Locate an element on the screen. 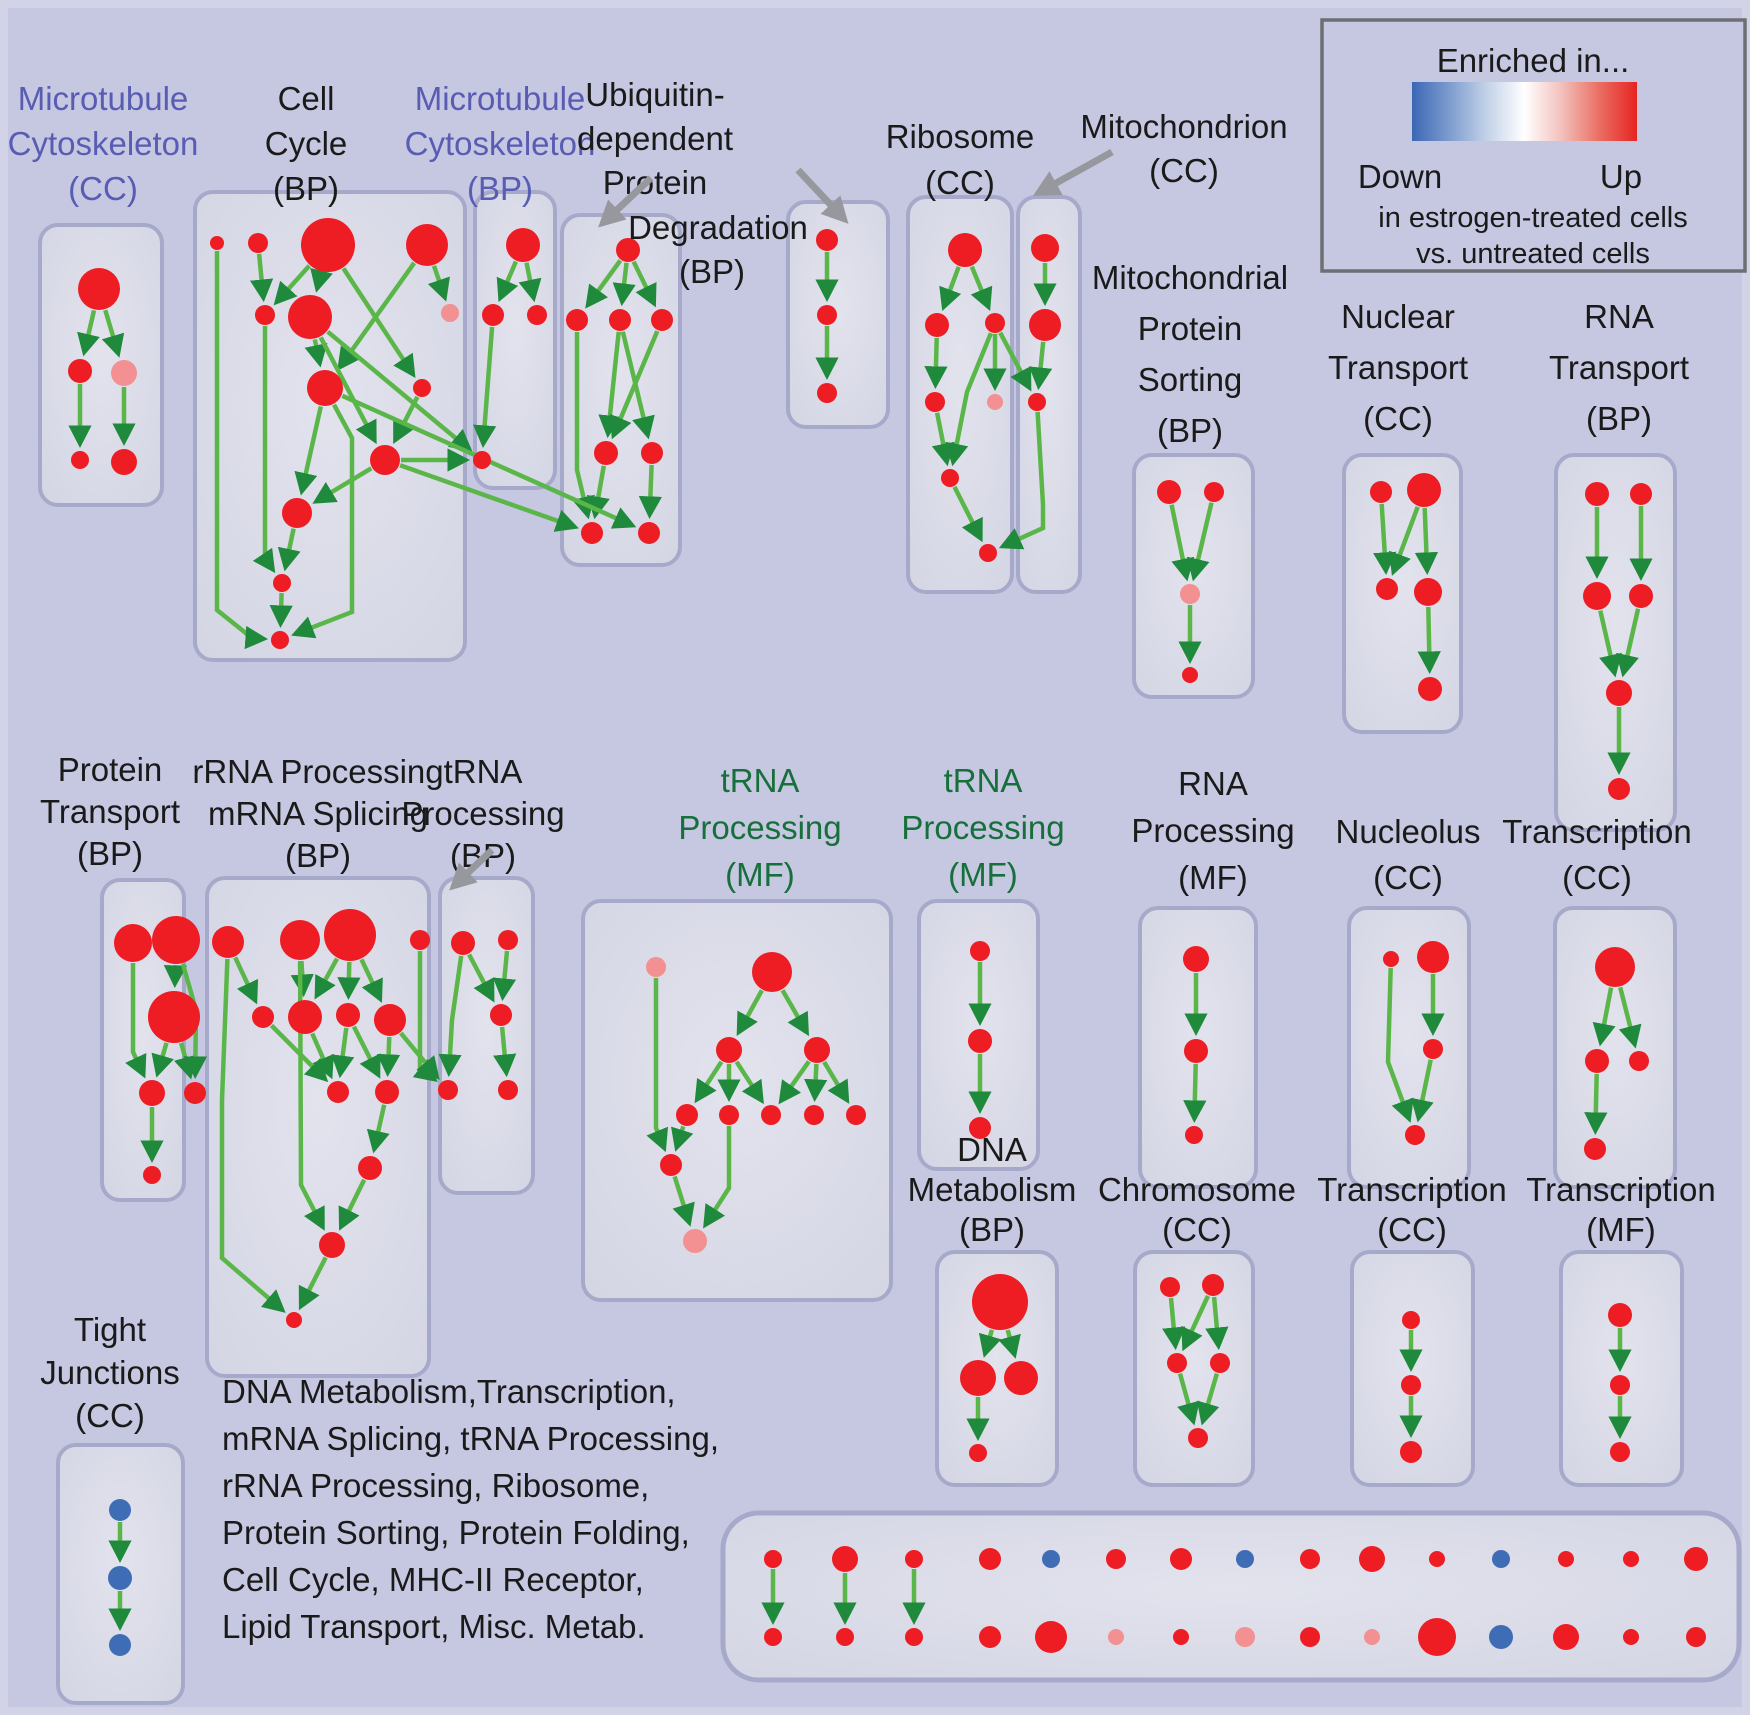 The height and width of the screenshot is (1715, 1750). mt-cc-edge is located at coordinates (88, 333).